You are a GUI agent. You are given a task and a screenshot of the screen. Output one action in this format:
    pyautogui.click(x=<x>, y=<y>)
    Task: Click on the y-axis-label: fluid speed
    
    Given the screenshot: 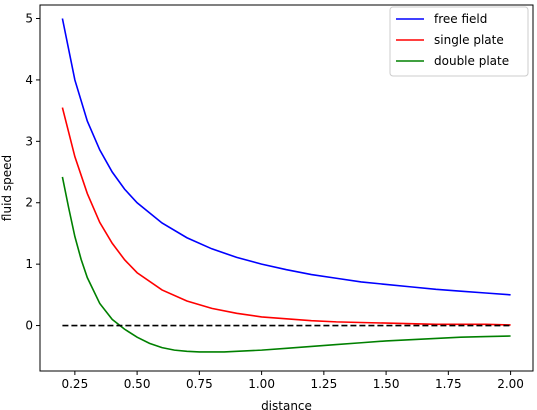 What is the action you would take?
    pyautogui.click(x=7, y=188)
    